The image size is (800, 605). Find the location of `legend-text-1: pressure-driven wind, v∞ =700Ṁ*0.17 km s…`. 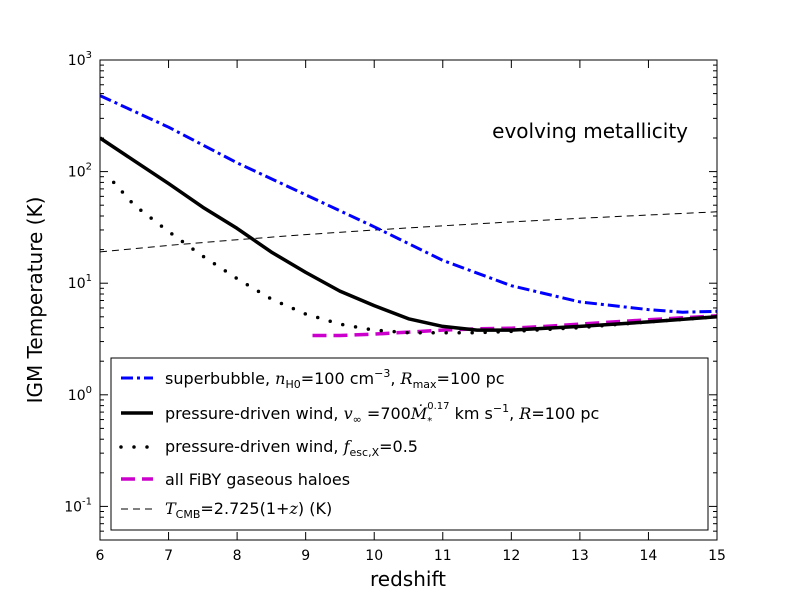

legend-text-1: pressure-driven wind, v∞ =700Ṁ*0.17 km s… is located at coordinates (382, 414).